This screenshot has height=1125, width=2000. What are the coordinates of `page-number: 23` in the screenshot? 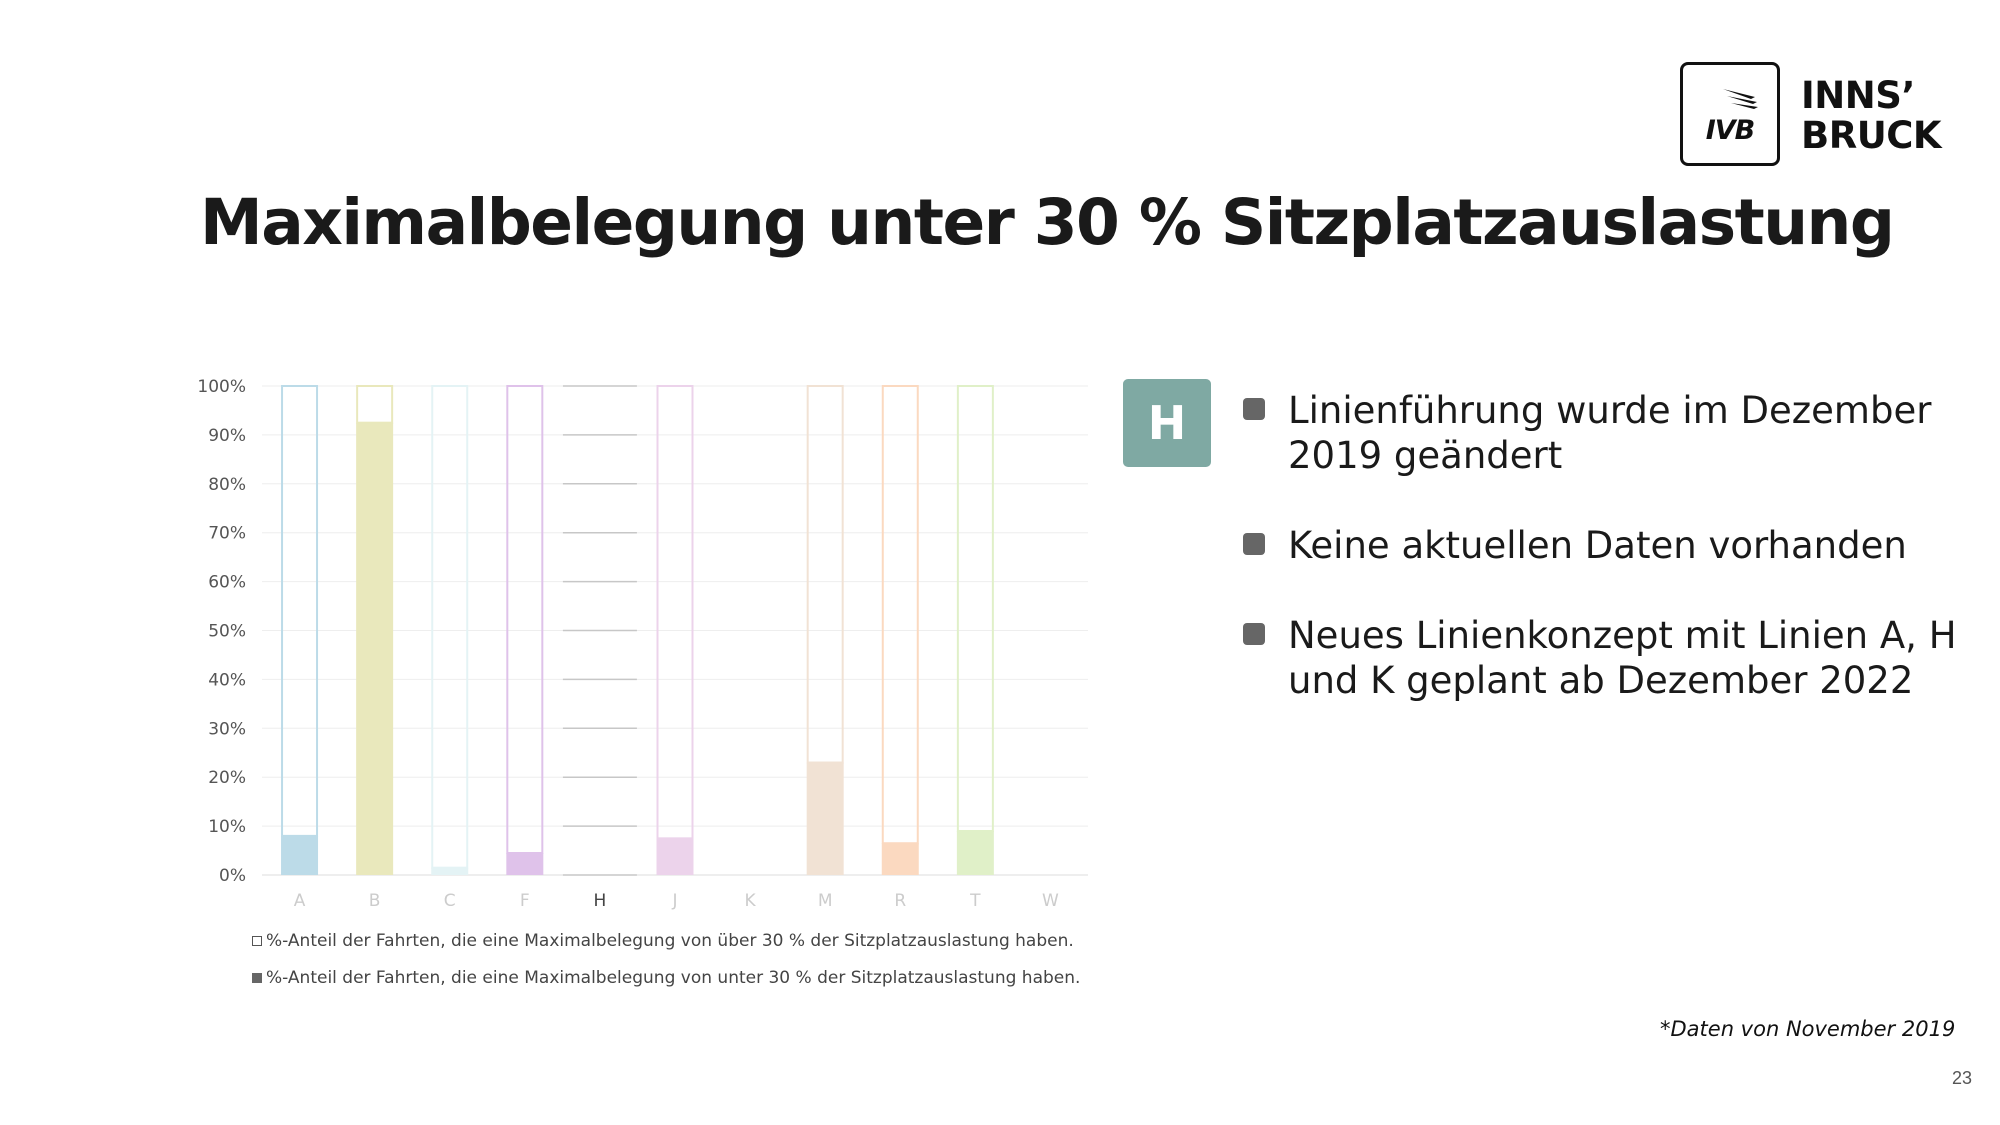 It's located at (1962, 1078).